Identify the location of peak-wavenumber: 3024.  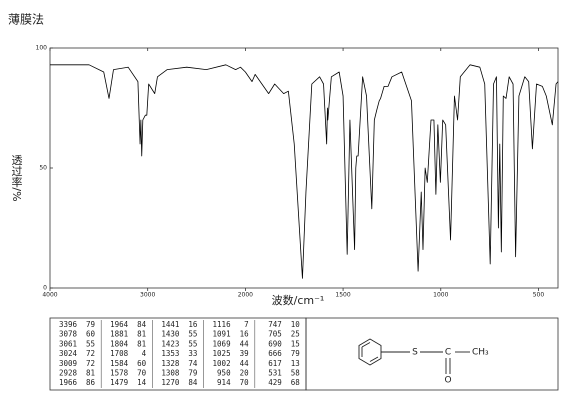
(68, 353).